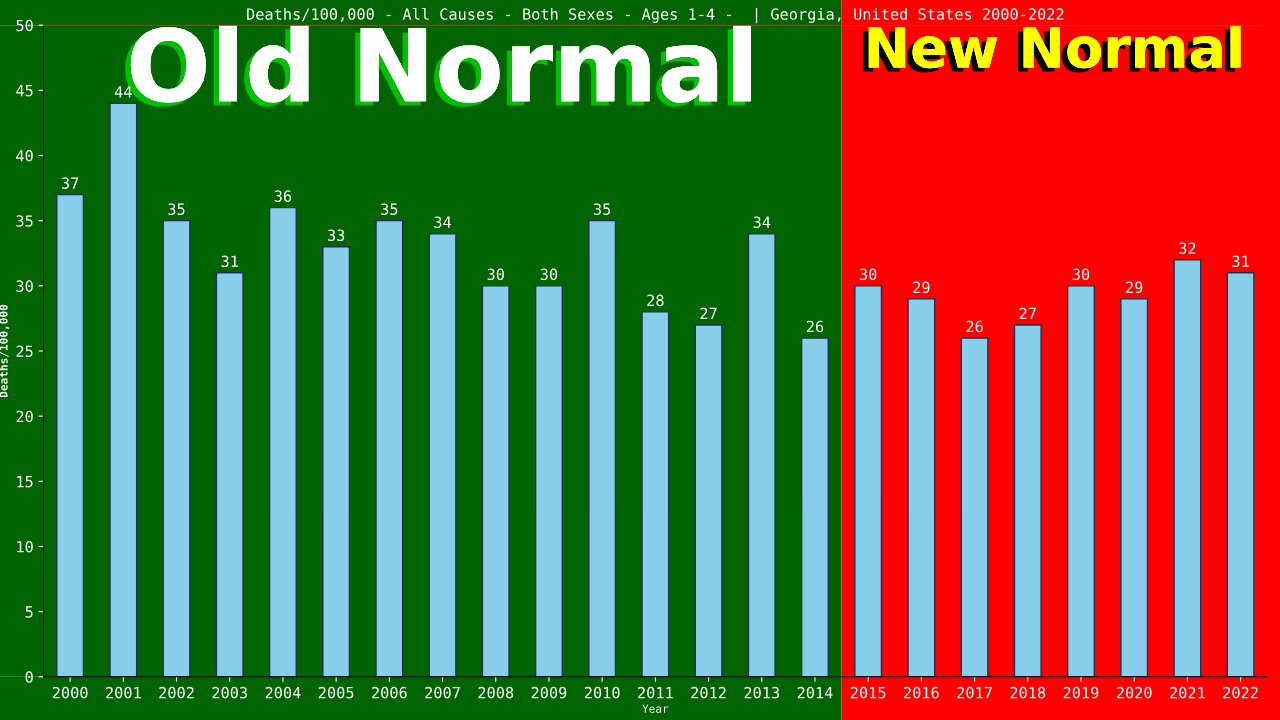 The image size is (1280, 720). Describe the element at coordinates (336, 692) in the screenshot. I see `x-tick-label: 2005` at that location.